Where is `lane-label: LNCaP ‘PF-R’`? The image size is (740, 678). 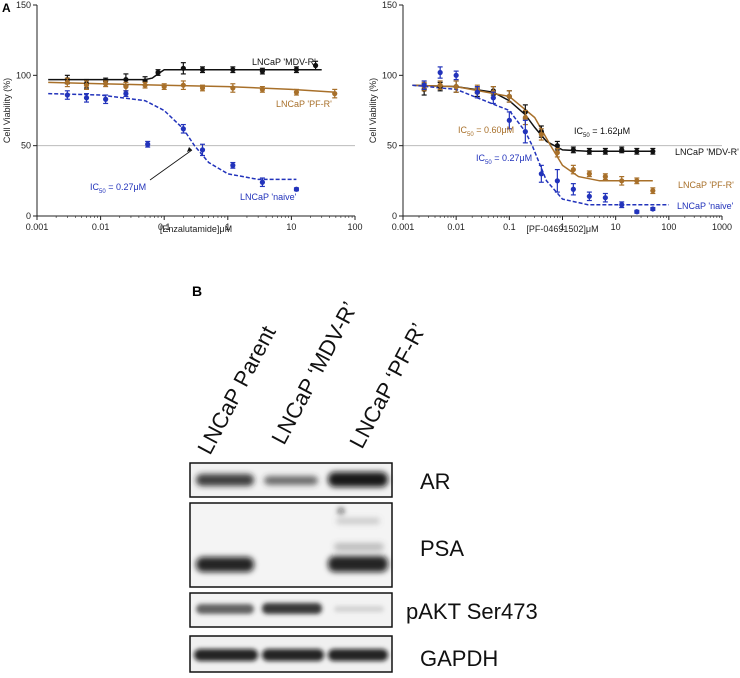
lane-label: LNCaP ‘PF-R’ is located at coordinates (387, 385).